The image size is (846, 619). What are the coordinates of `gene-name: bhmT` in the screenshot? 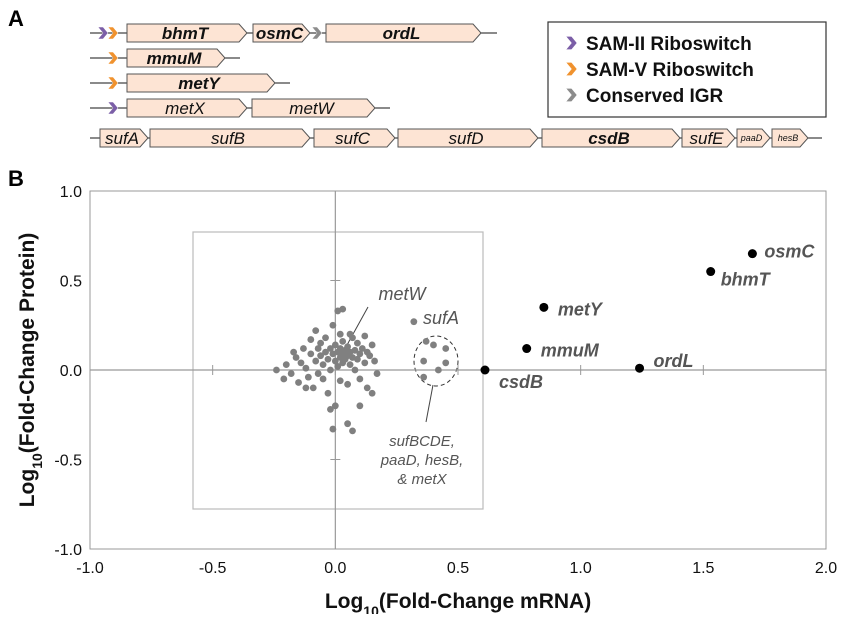 It's located at (186, 33).